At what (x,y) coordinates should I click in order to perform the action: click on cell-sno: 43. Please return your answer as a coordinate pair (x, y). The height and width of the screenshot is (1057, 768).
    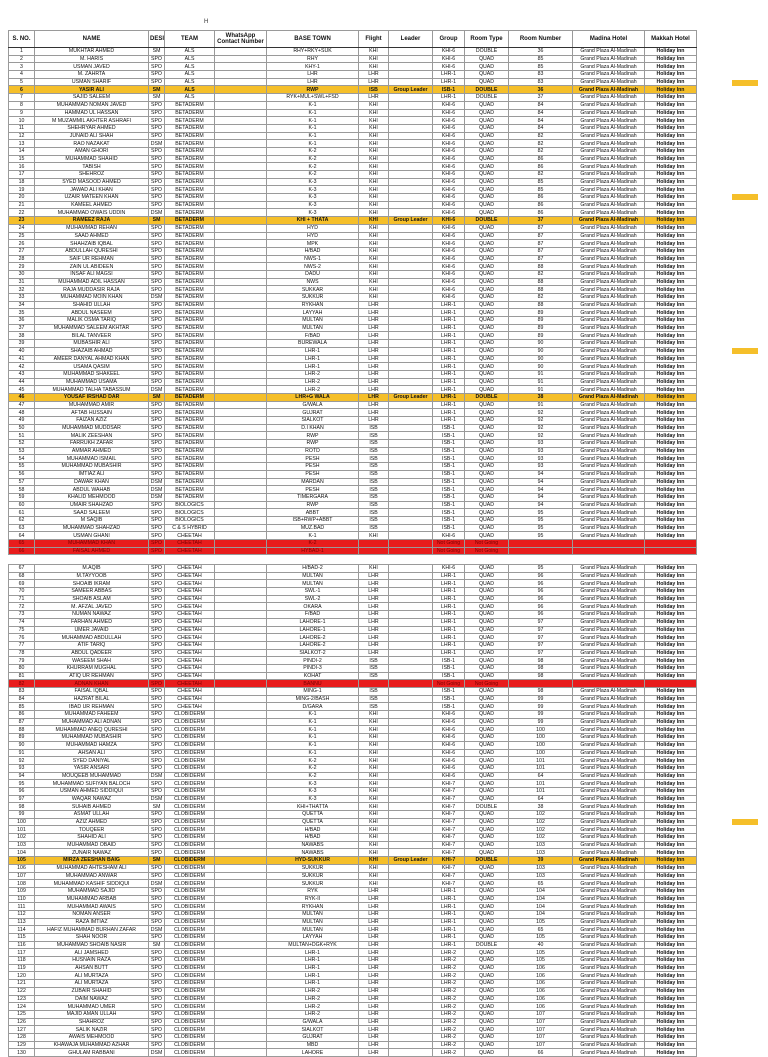
    Looking at the image, I should click on (21, 374).